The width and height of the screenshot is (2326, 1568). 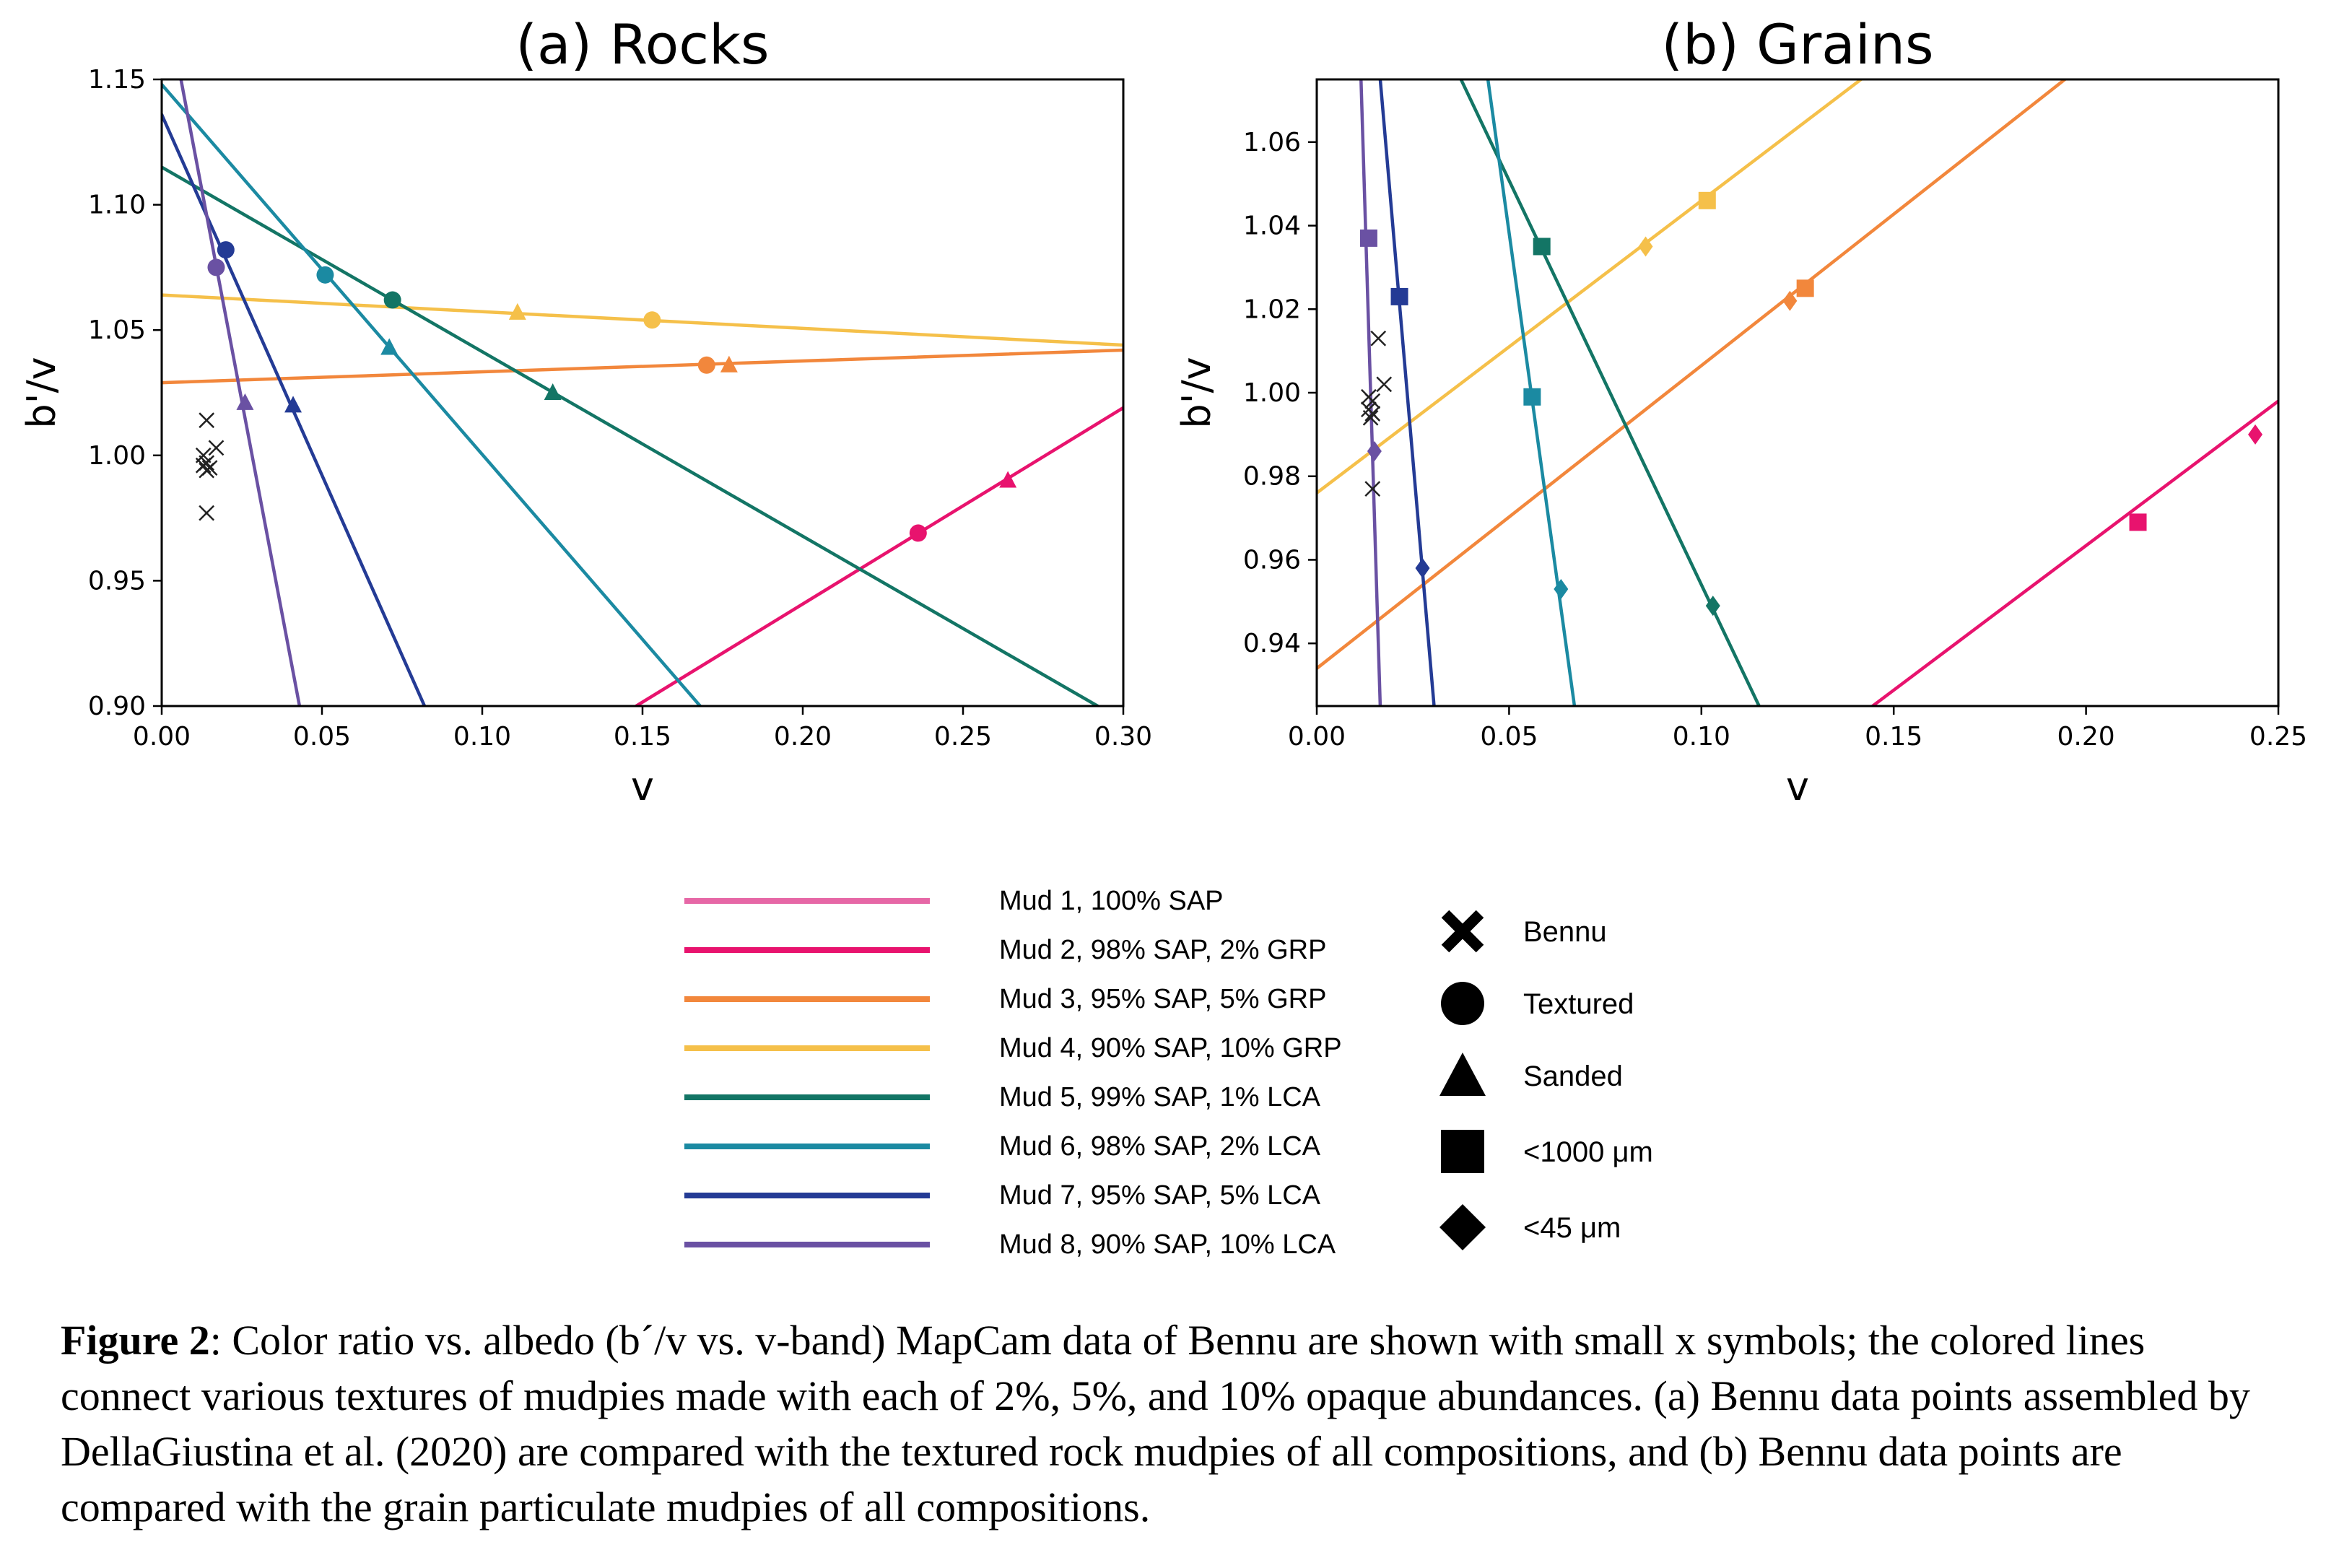 I want to click on panel-rocks-title: (a) Rocks, so click(x=642, y=44).